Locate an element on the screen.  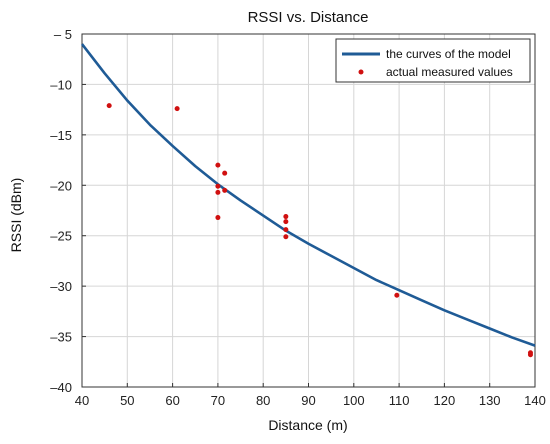
x-tick-label: 70 is located at coordinates (218, 400).